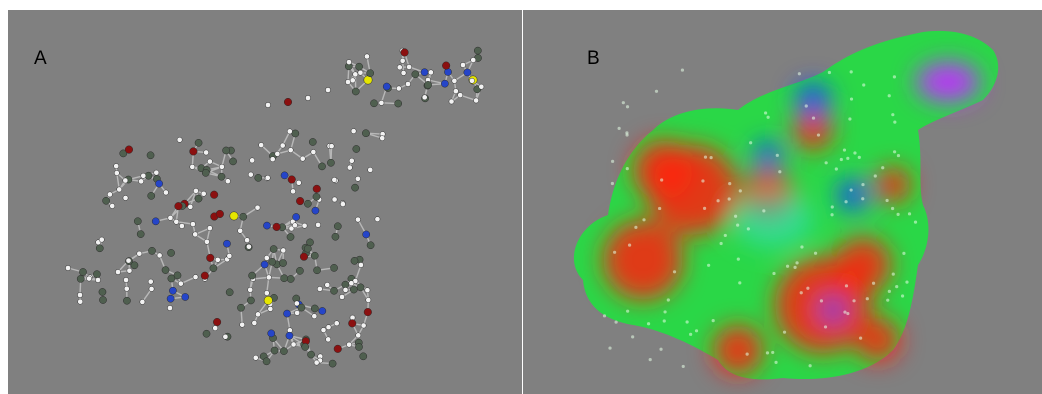 The width and height of the screenshot is (1042, 394). Describe the element at coordinates (878, 340) in the screenshot. I see `negative-patch` at that location.